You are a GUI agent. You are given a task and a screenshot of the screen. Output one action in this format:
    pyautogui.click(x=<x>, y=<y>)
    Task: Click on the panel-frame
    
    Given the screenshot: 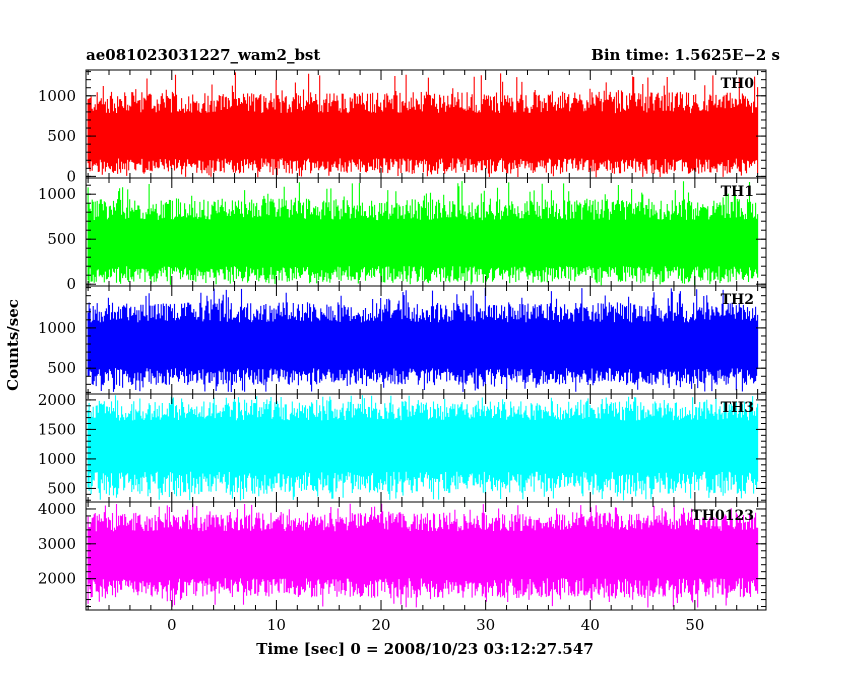 What is the action you would take?
    pyautogui.click(x=426, y=556)
    